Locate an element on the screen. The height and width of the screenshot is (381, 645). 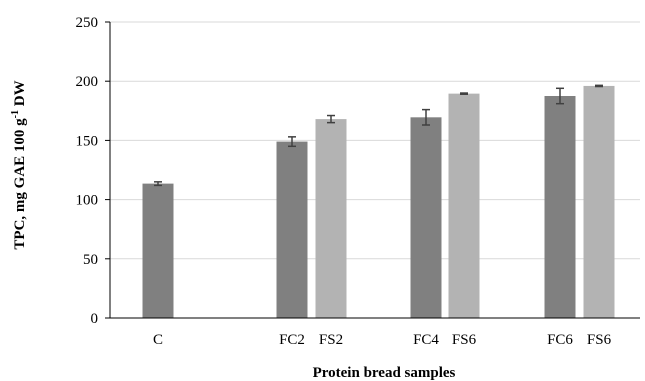
y-tick-label: 0 is located at coordinates (95, 319).